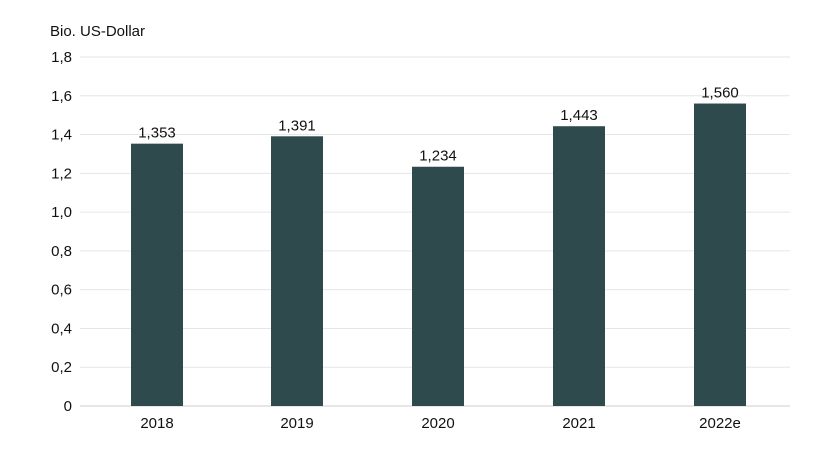  What do you see at coordinates (720, 255) in the screenshot?
I see `bar-2022e` at bounding box center [720, 255].